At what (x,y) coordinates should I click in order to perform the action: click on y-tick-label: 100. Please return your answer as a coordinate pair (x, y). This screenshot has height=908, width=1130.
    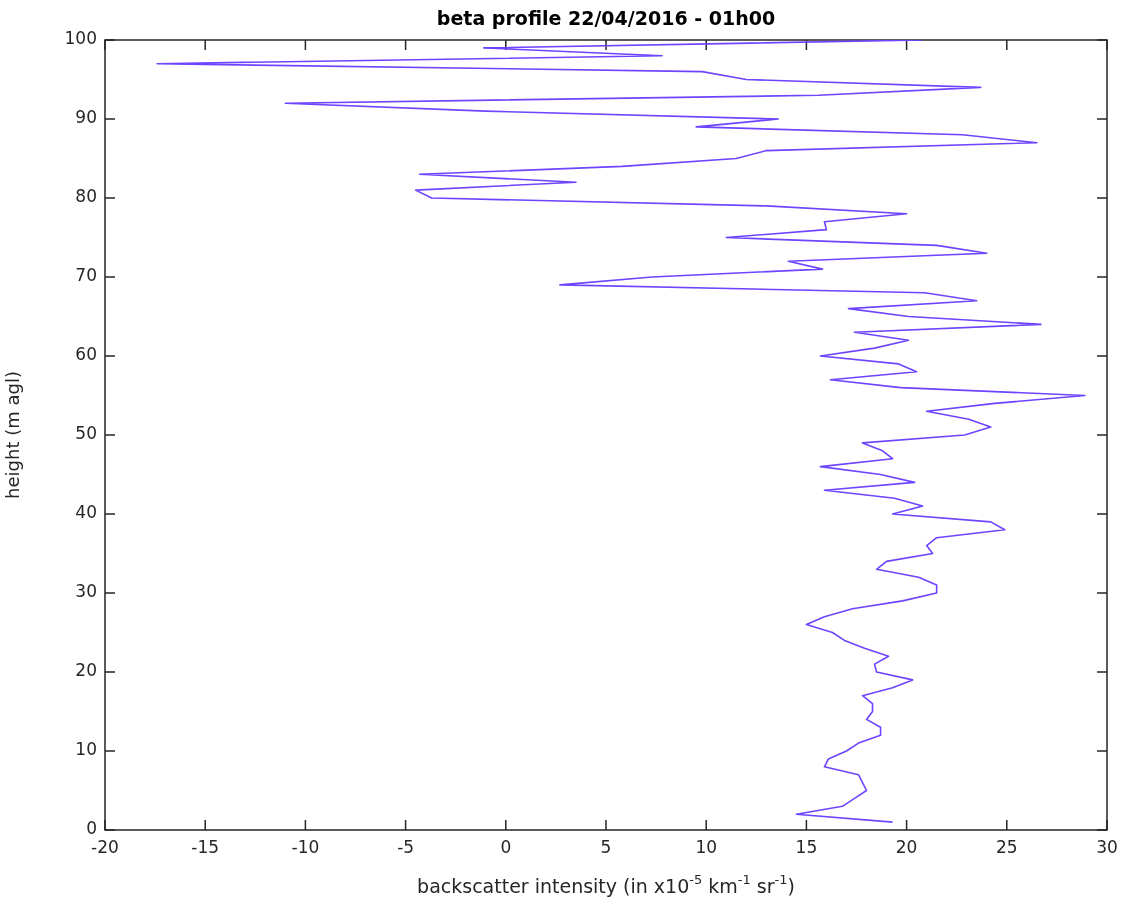
    Looking at the image, I should click on (80, 38).